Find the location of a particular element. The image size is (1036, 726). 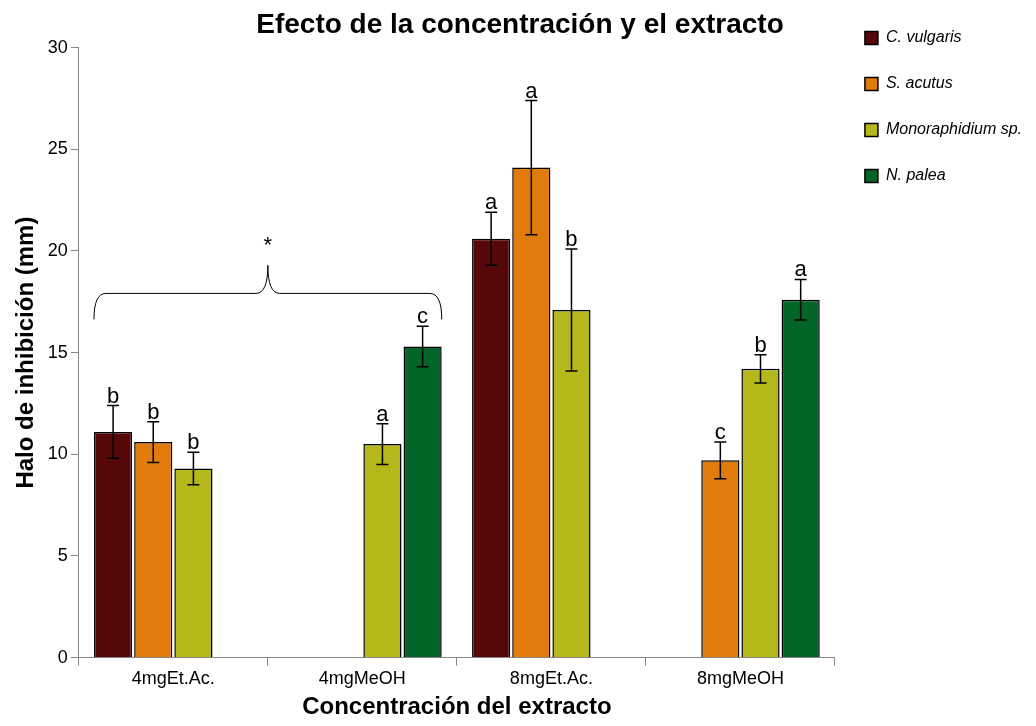

y-tick-label: 10 is located at coordinates (57, 453).